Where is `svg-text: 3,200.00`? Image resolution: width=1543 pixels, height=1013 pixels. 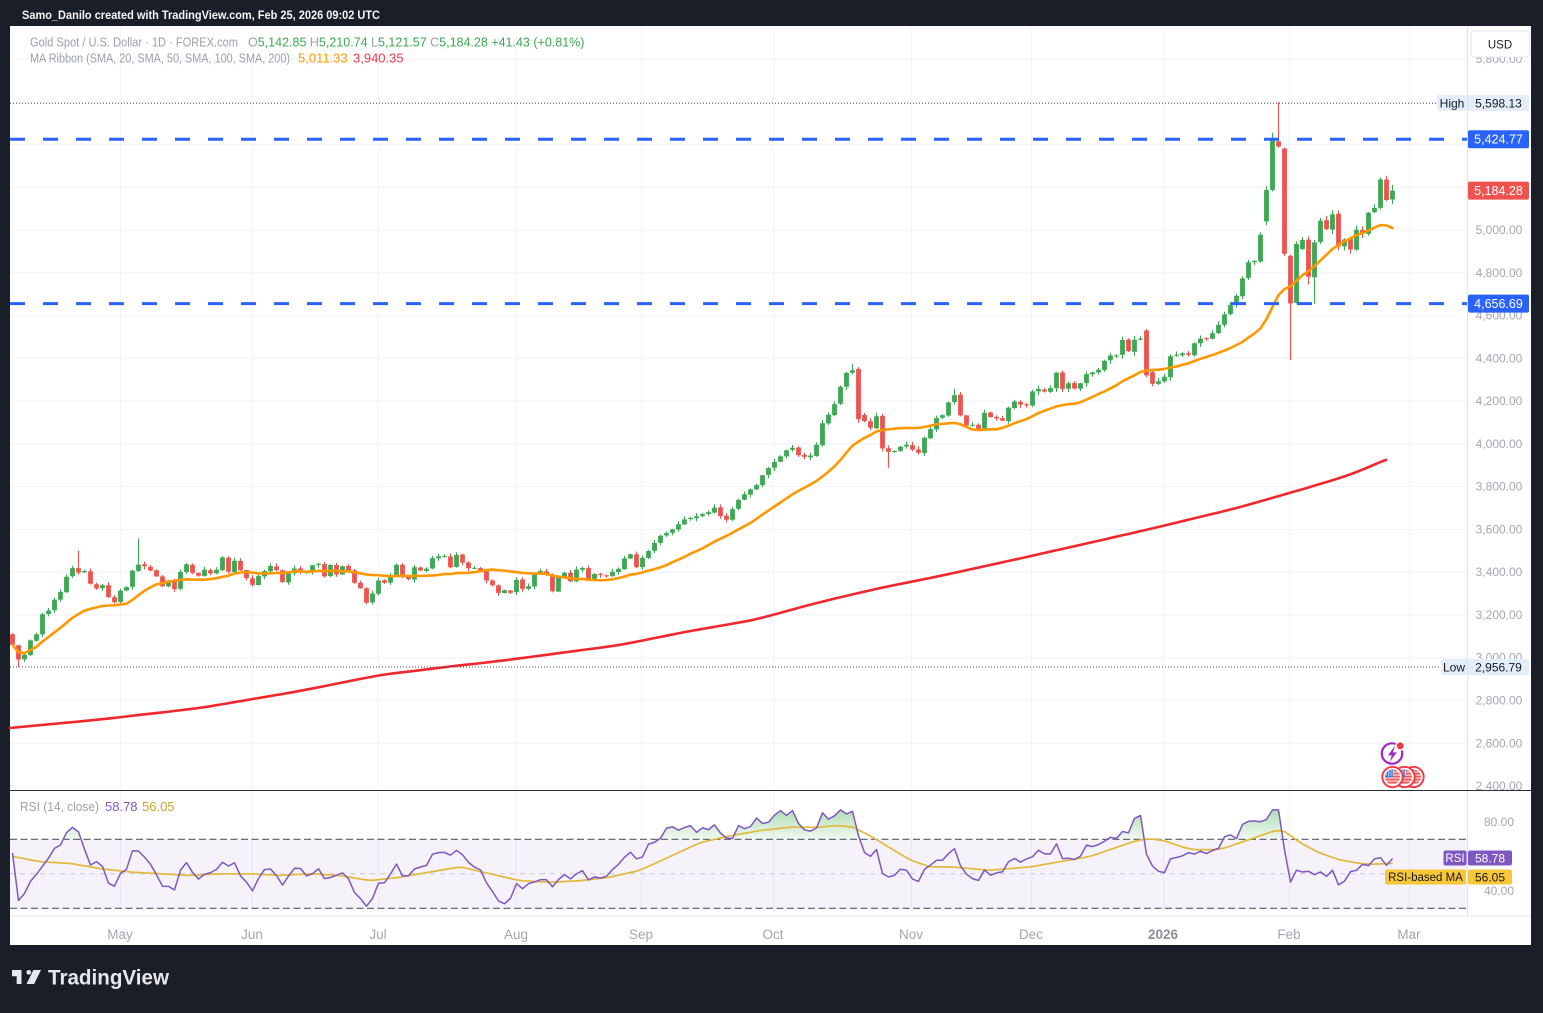 svg-text: 3,200.00 is located at coordinates (1499, 615).